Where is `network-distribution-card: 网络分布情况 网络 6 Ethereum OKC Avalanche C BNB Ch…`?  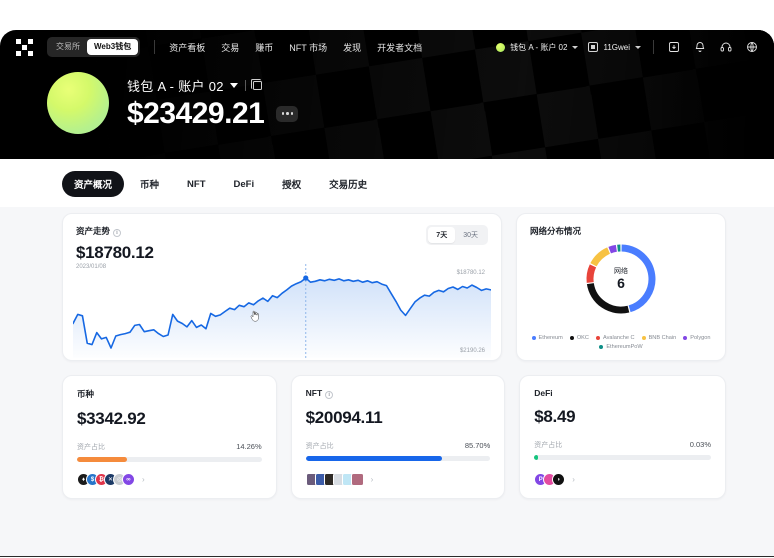
network-distribution-card: 网络分布情况 网络 6 Ethereum OKC Avalanche C BNB Ch… is located at coordinates (621, 287).